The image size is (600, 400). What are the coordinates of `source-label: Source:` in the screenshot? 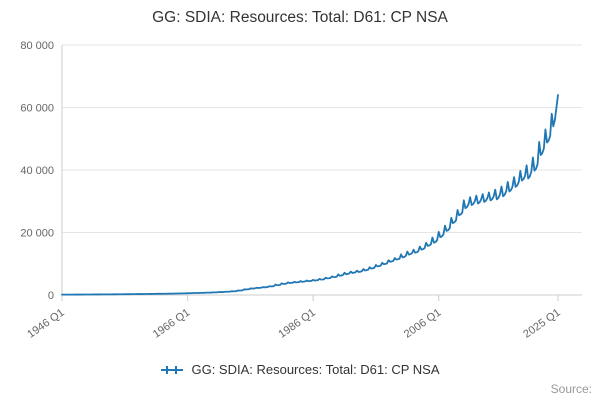 It's located at (571, 389).